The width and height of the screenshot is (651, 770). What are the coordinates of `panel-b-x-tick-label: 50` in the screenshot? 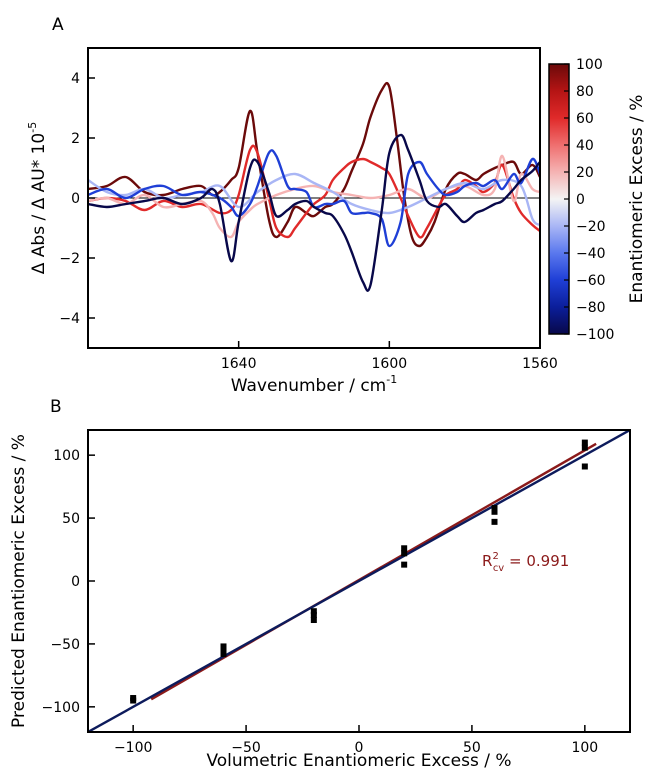 It's located at (472, 748).